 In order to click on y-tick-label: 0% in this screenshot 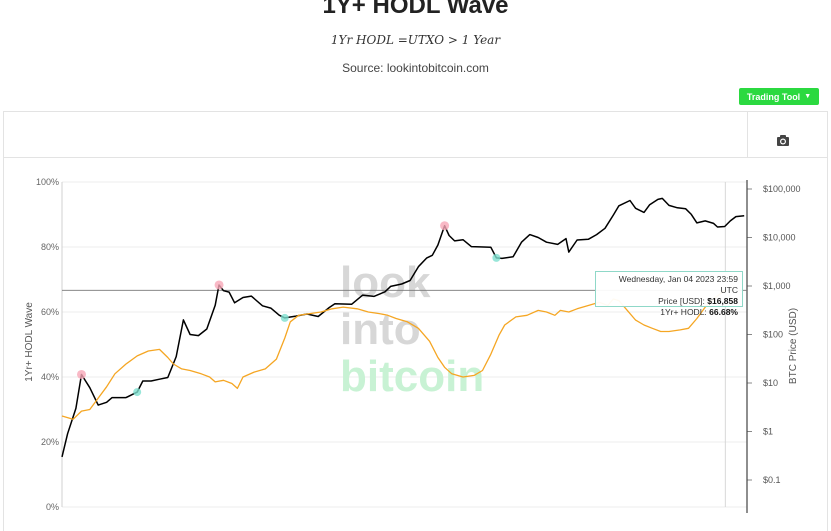, I will do `click(52, 507)`.